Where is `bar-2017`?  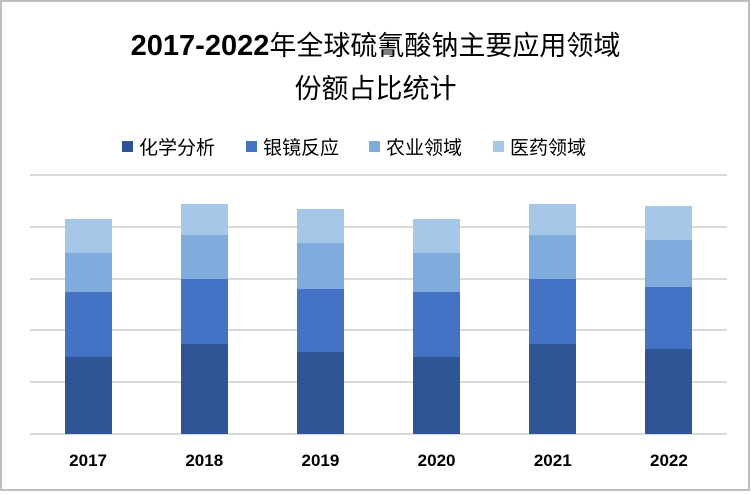 bar-2017 is located at coordinates (88, 326).